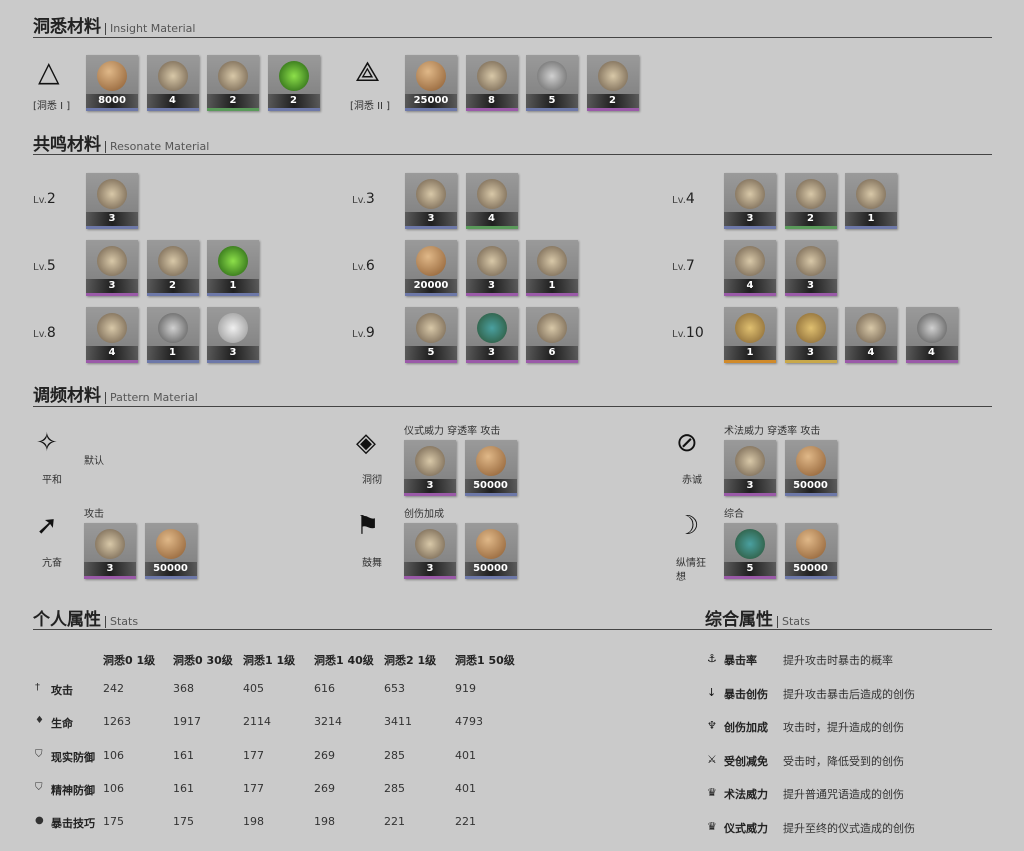 Image resolution: width=1024 pixels, height=851 pixels. Describe the element at coordinates (690, 266) in the screenshot. I see `level-number: 7` at that location.